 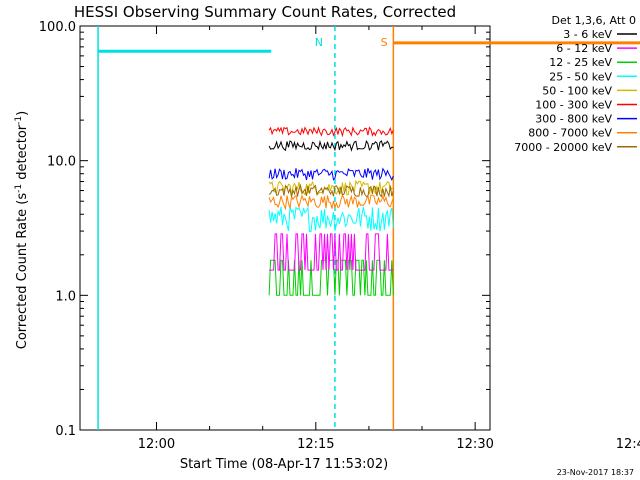 I want to click on legend-label: 100 - 300 keV, so click(x=573, y=105).